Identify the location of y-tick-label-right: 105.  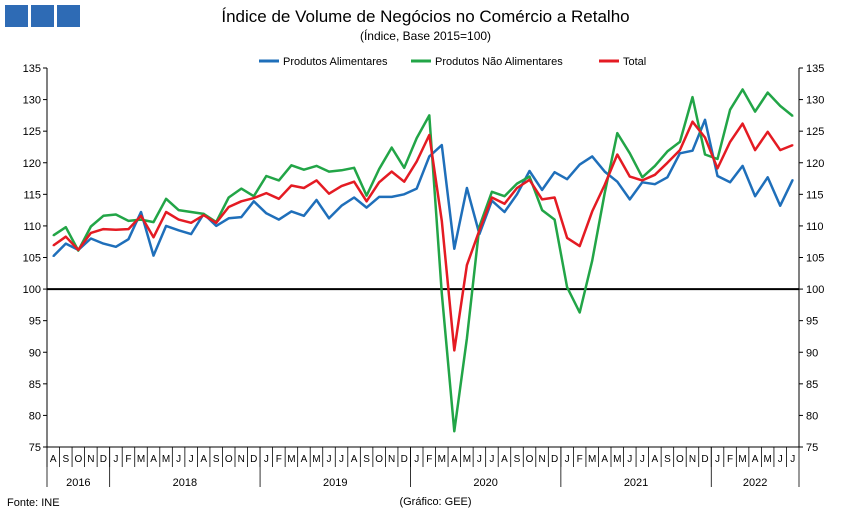
(815, 259).